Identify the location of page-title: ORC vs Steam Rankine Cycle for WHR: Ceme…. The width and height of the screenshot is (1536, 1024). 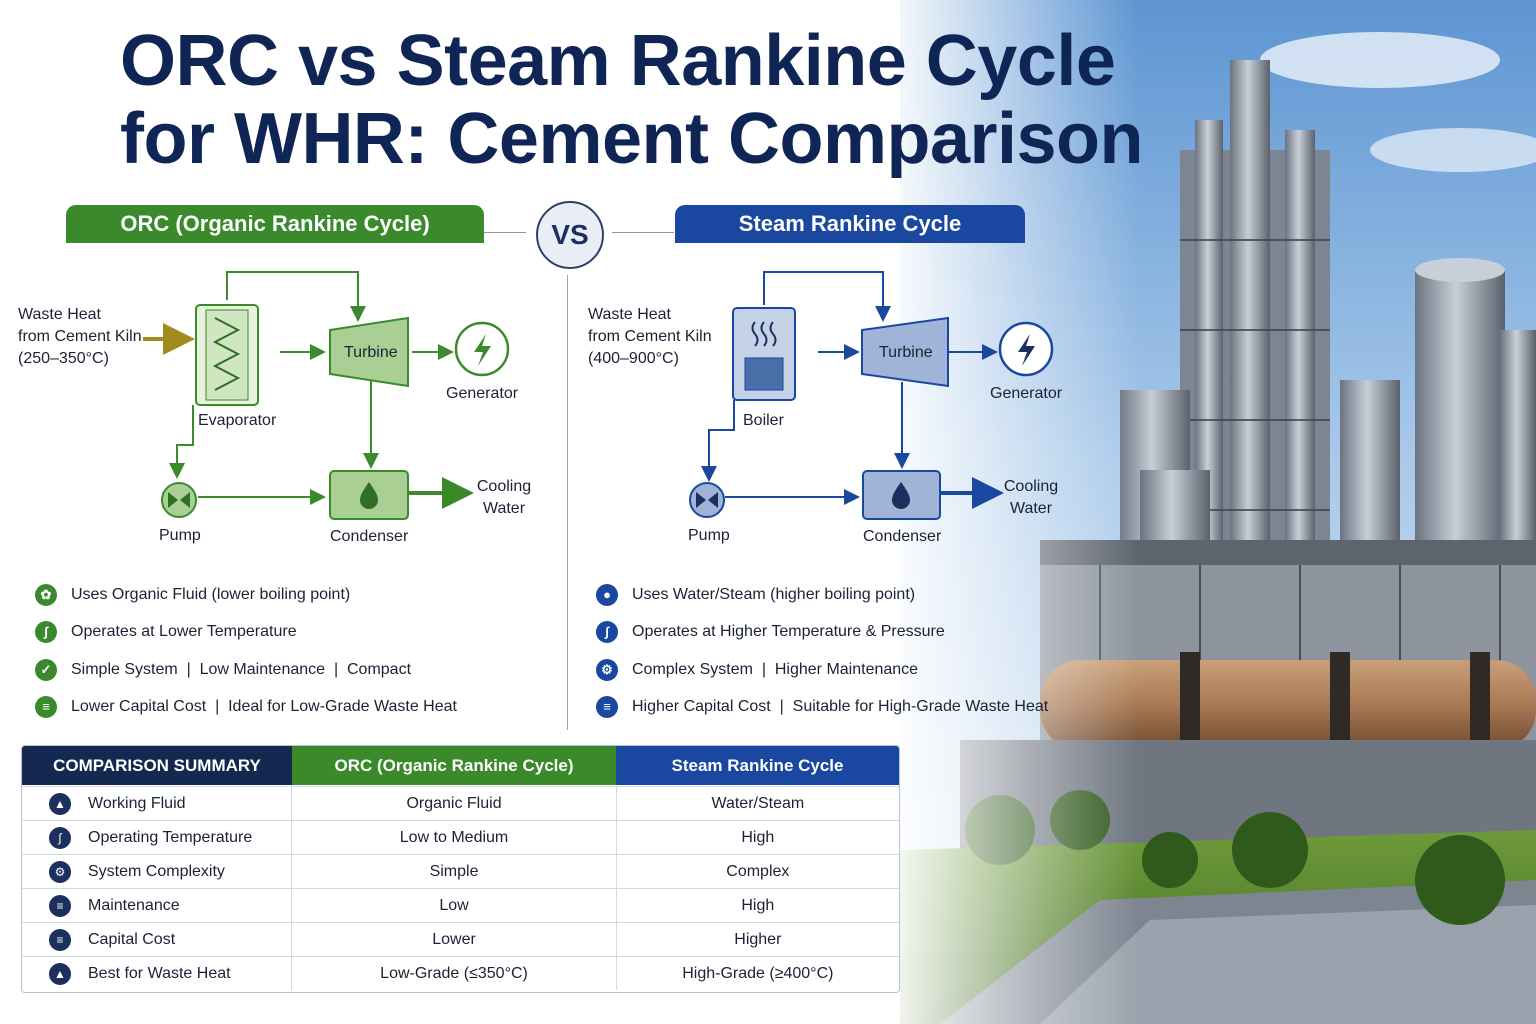
(660, 100).